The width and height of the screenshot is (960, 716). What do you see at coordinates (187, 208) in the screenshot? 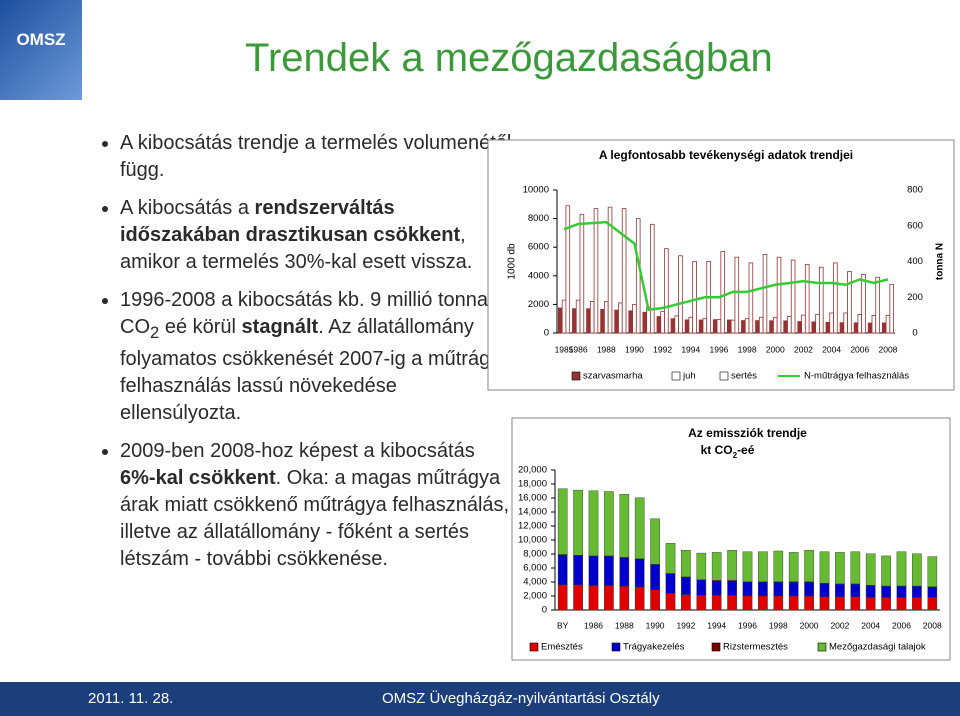
I see `bullet-text: A kibocsátás a` at bounding box center [187, 208].